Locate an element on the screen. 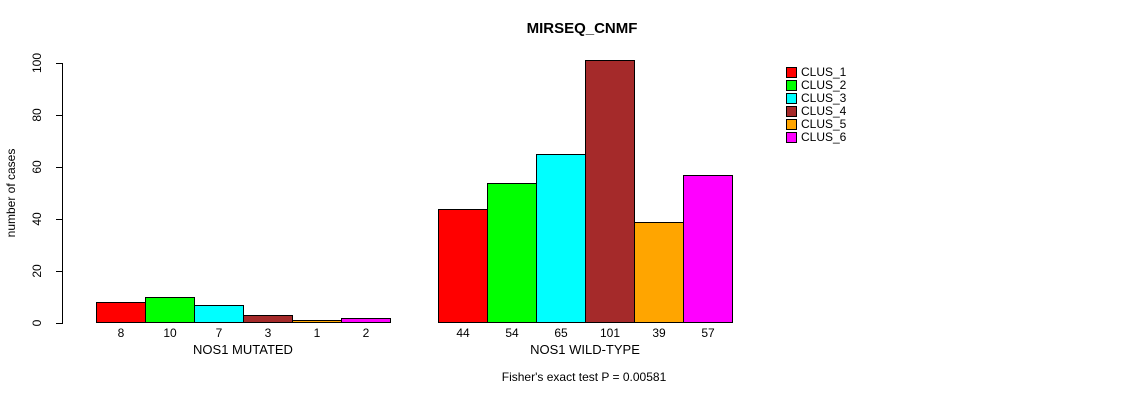 The image size is (1140, 400). legend-label: CLUS_6 is located at coordinates (824, 137).